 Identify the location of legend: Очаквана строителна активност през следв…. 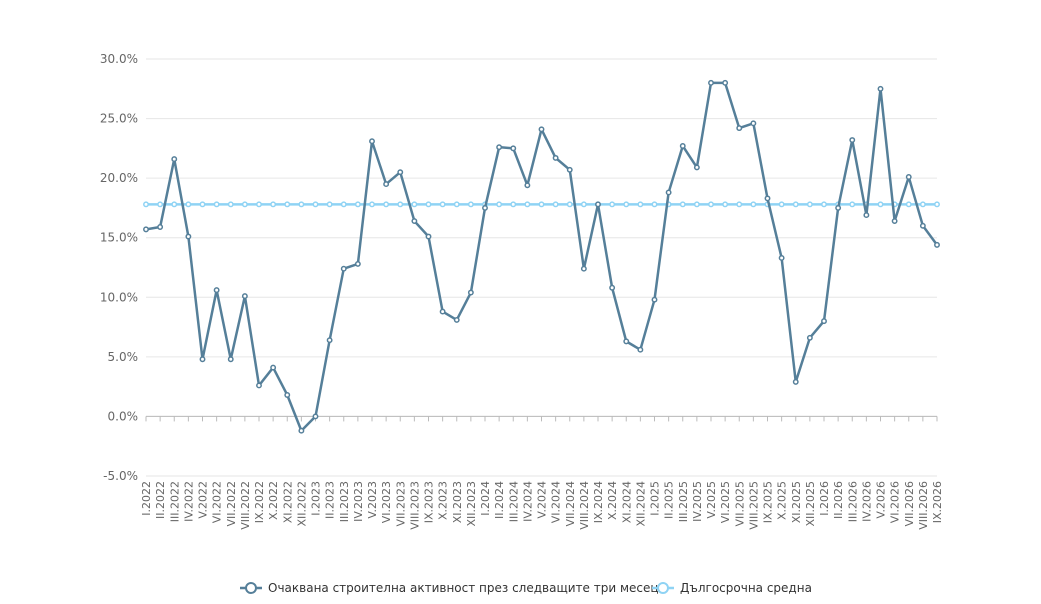
(526, 588).